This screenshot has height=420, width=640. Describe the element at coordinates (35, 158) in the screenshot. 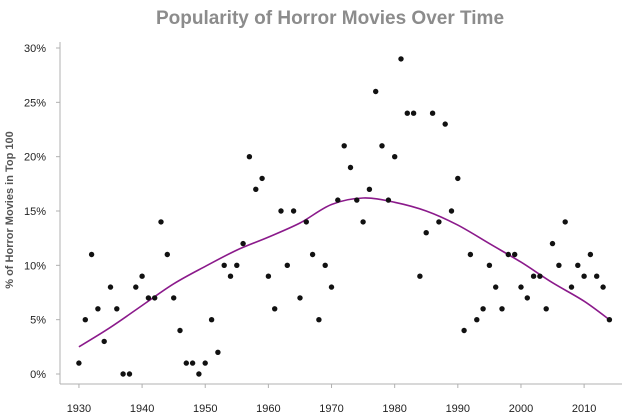

I see `y-tick-label: 20%` at that location.